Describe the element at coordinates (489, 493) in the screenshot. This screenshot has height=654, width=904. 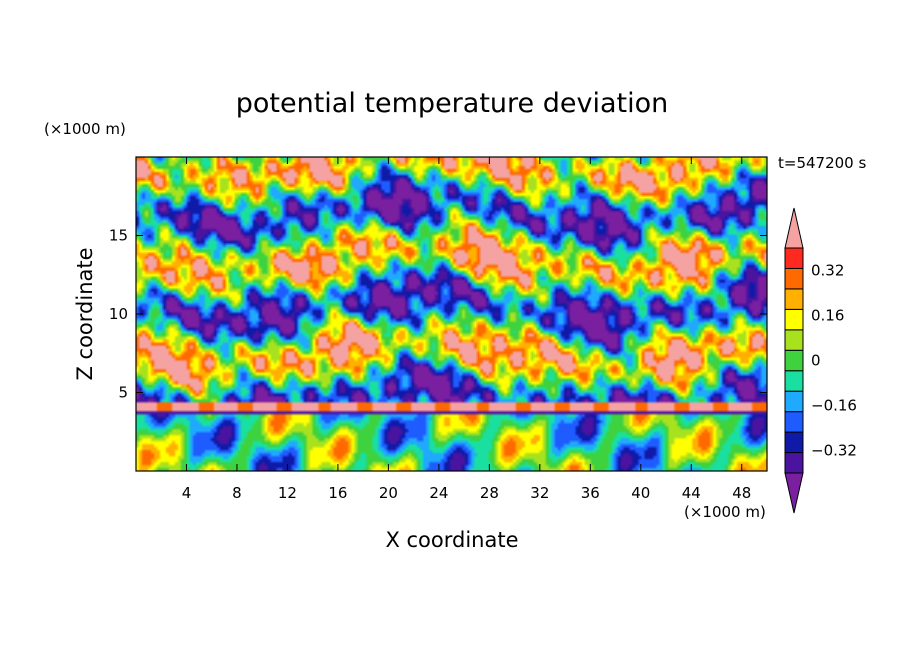
I see `x-tick-label: 28` at that location.